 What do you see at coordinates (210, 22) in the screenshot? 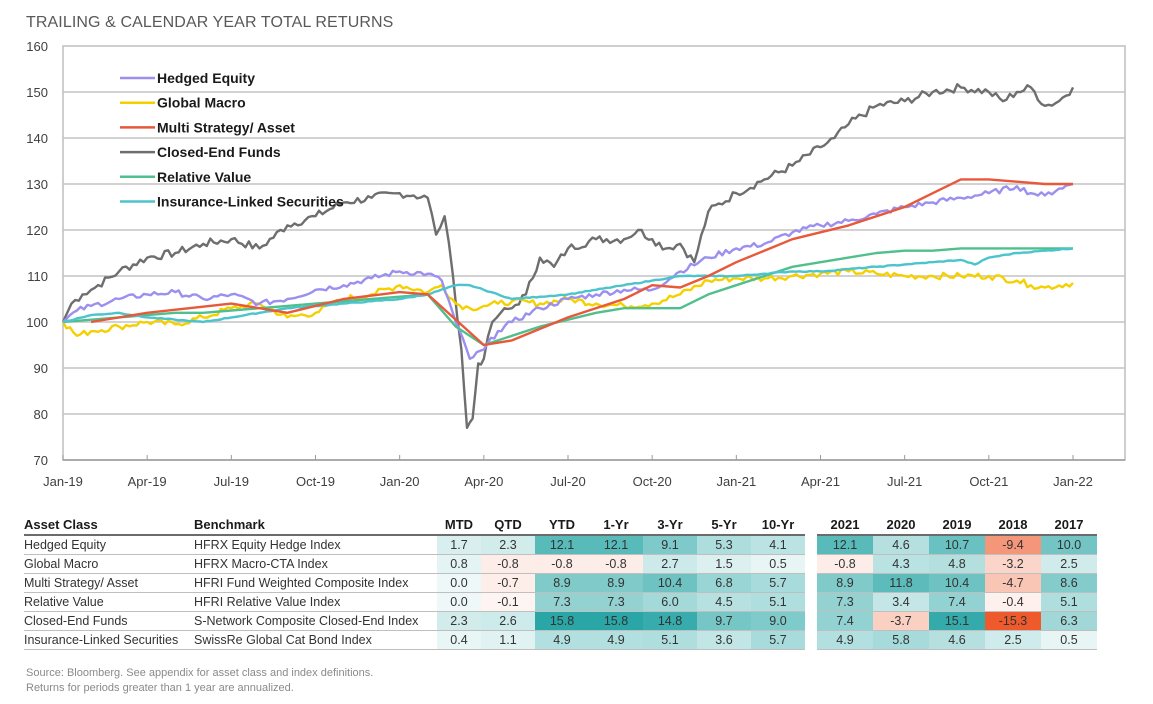
I see `chart-title: TRAILING & CALENDAR YEAR TOTAL RETURNS` at bounding box center [210, 22].